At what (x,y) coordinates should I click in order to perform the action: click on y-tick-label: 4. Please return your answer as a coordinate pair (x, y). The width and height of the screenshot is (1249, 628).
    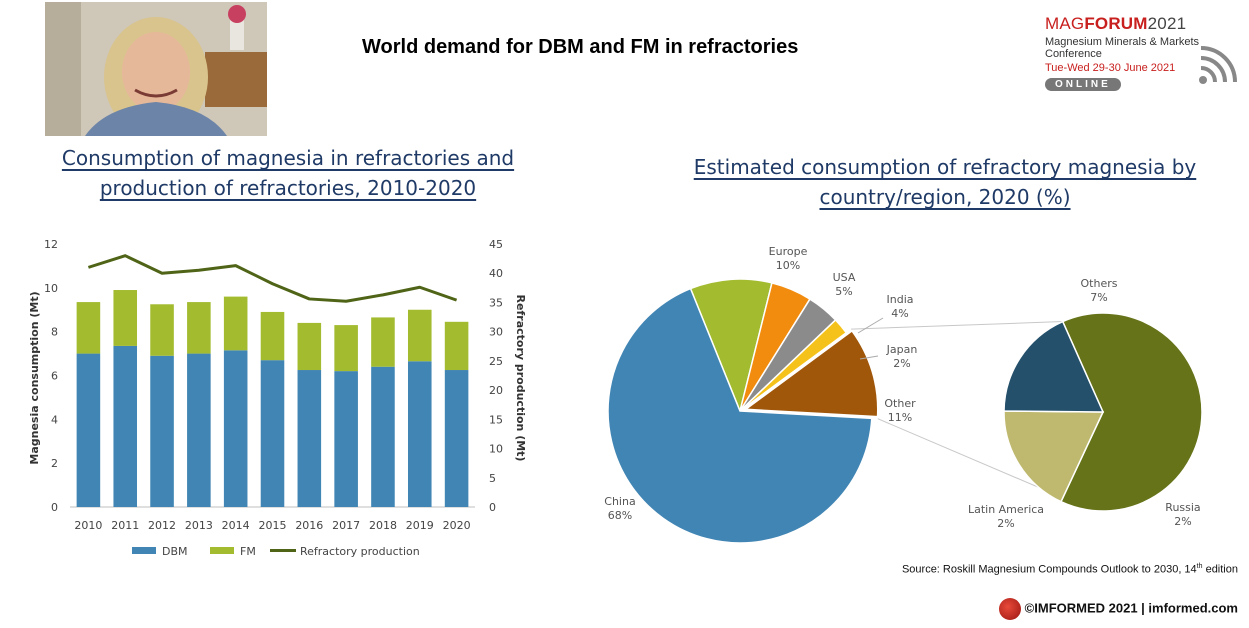
    Looking at the image, I should click on (54, 419).